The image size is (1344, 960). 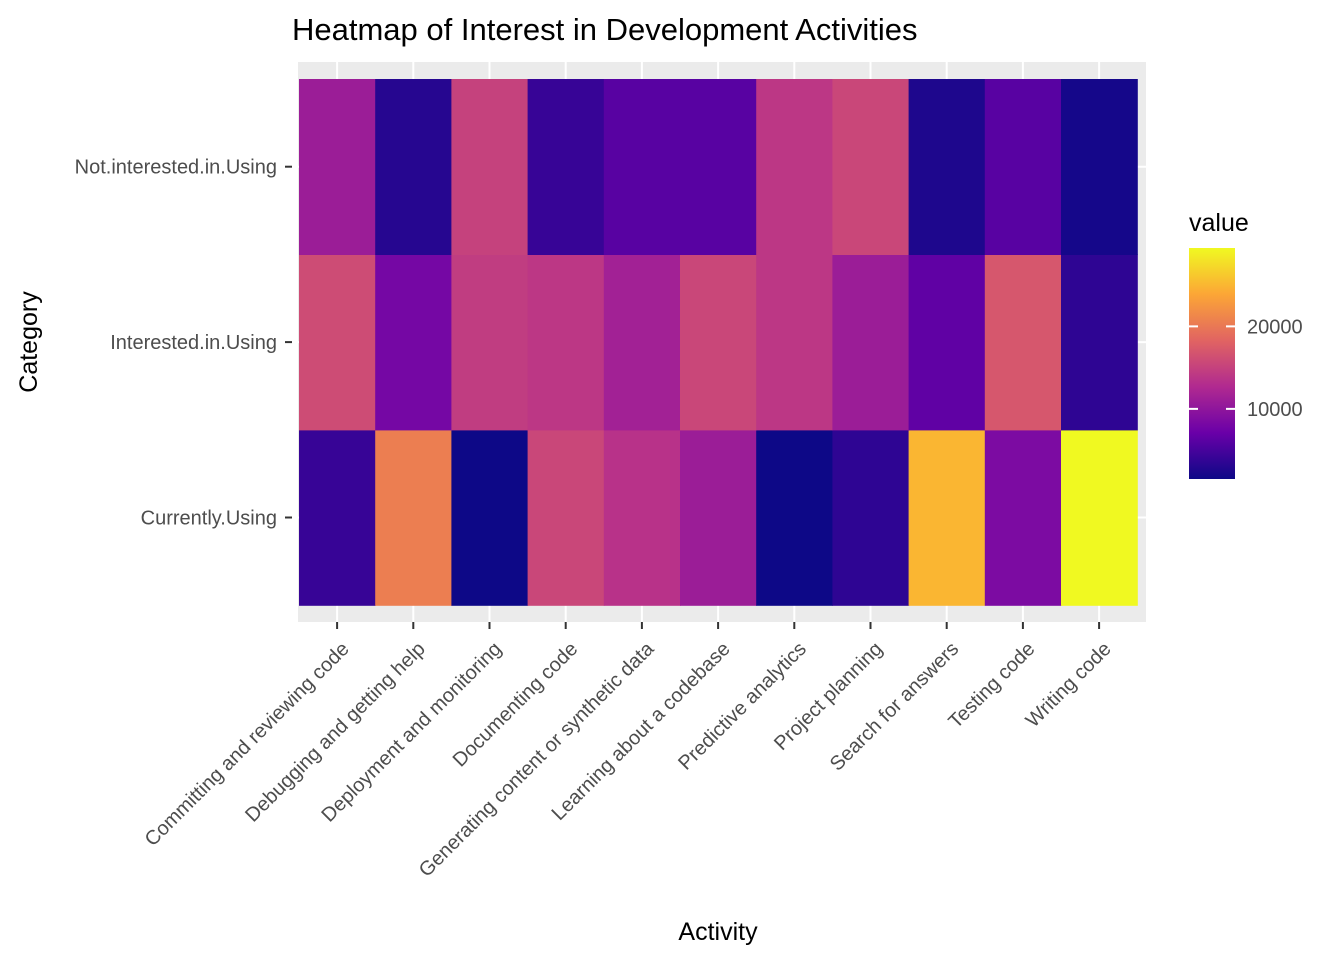 I want to click on legend-color-bar, so click(x=1212, y=363).